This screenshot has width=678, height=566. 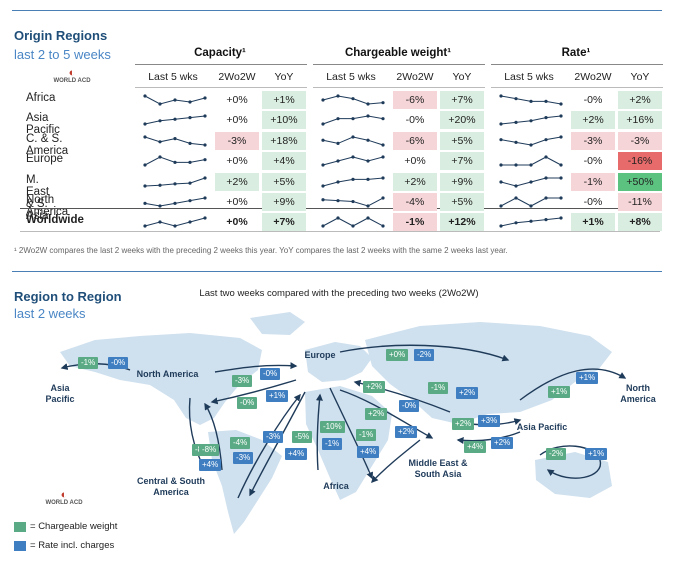 I want to click on col-header-yoy: YoY, so click(x=284, y=77).